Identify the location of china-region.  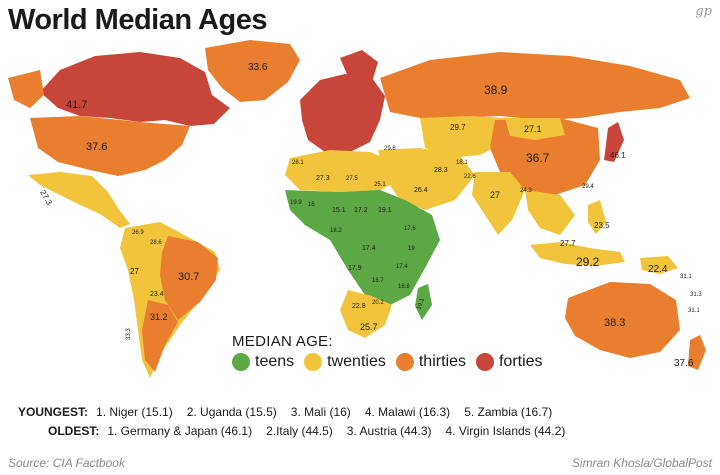
(545, 156).